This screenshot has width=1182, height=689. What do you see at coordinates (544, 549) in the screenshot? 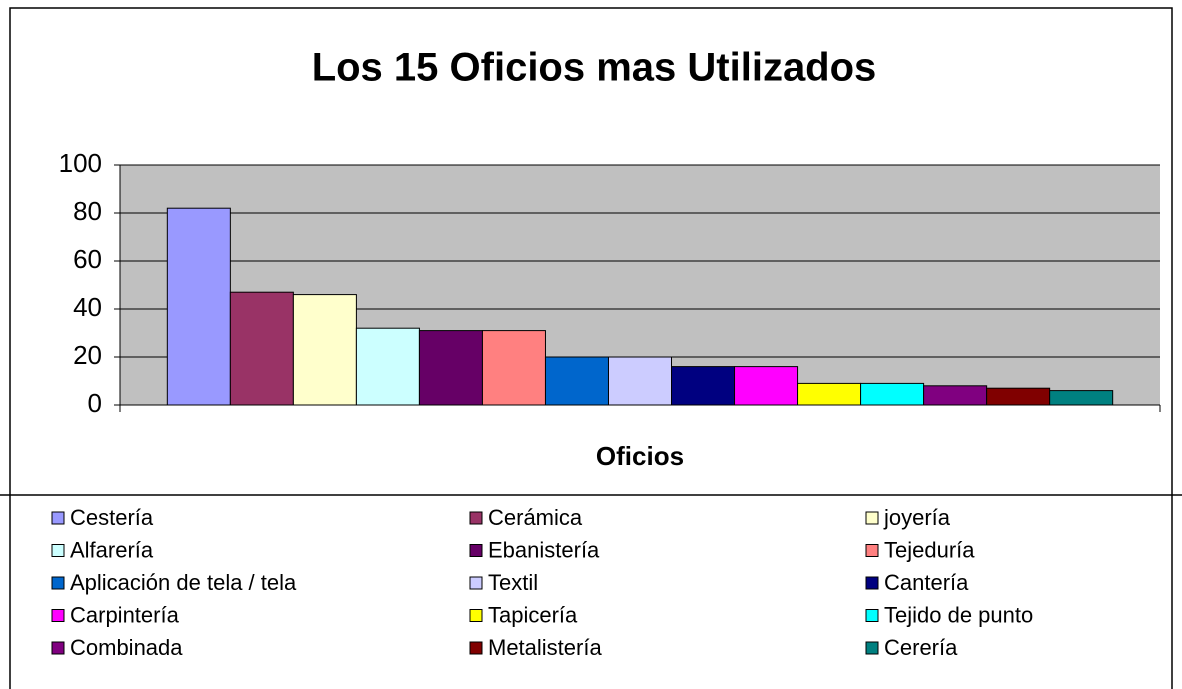
I see `legend-label: Ebanistería` at bounding box center [544, 549].